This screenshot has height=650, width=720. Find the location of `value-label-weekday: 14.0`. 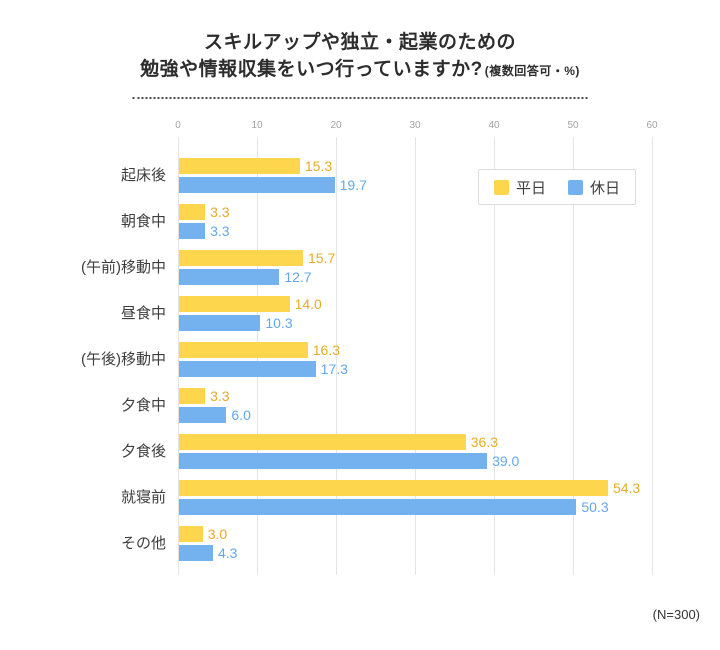

value-label-weekday: 14.0 is located at coordinates (308, 304).